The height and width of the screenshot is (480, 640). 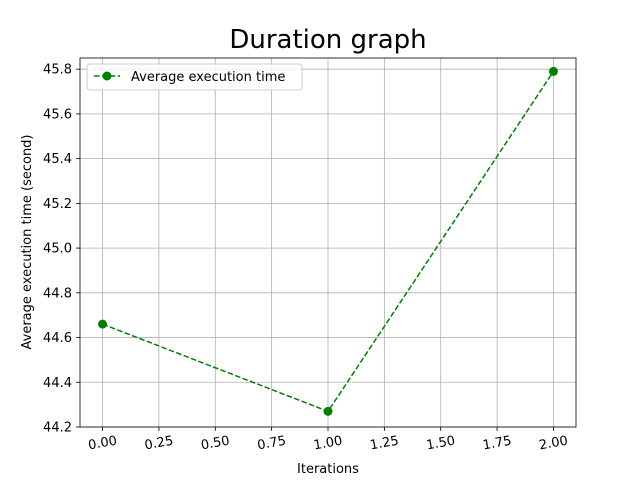 I want to click on x-tick-label: 1.00, so click(x=328, y=444).